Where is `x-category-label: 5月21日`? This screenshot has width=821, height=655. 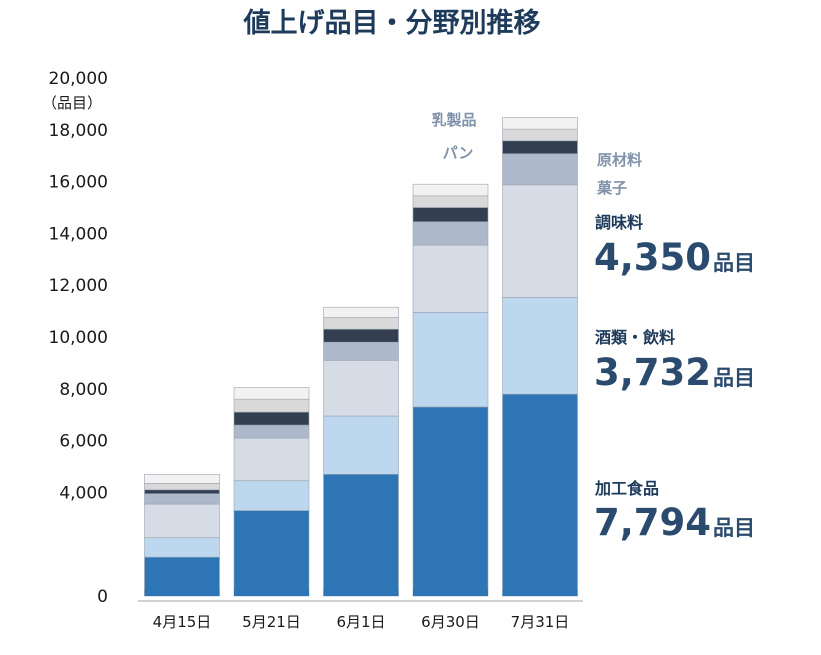
x-category-label: 5月21日 is located at coordinates (271, 622).